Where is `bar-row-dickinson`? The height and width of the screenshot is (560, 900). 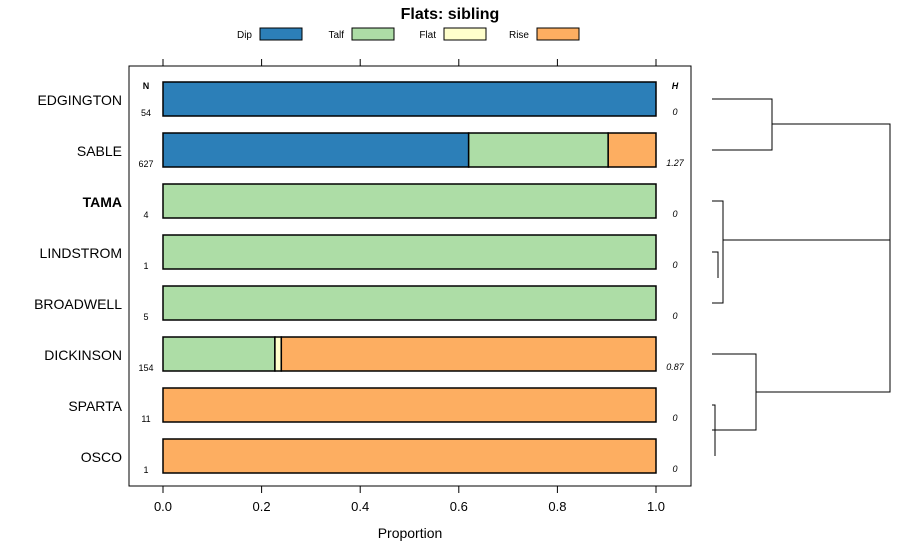
bar-row-dickinson is located at coordinates (409, 354).